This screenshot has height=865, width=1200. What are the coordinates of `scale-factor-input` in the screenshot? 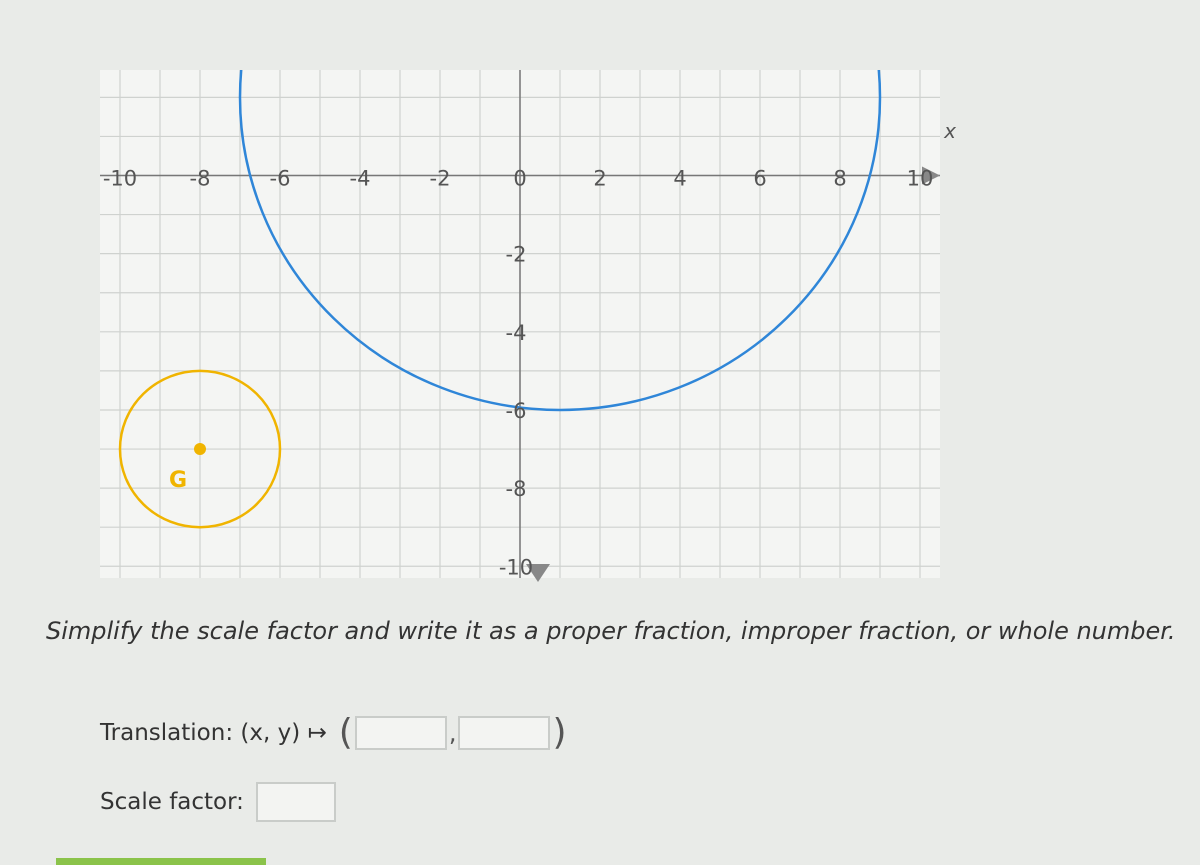 It's located at (295, 802).